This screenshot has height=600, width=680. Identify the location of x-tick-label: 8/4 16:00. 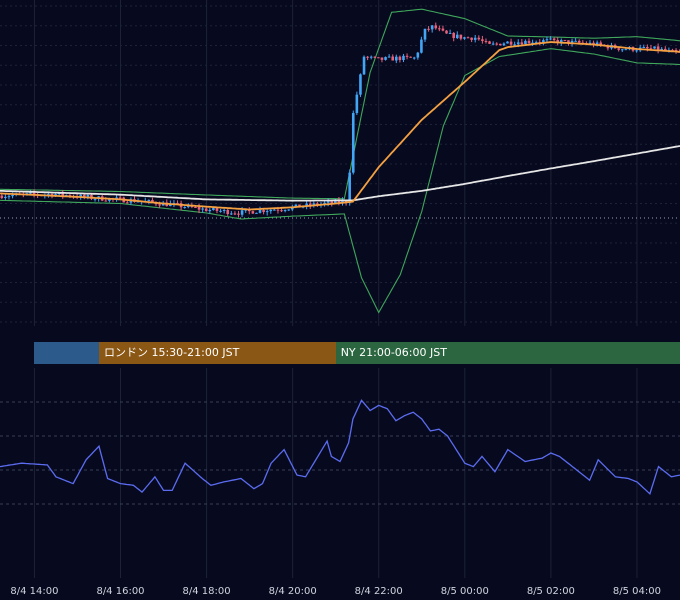
(120, 591).